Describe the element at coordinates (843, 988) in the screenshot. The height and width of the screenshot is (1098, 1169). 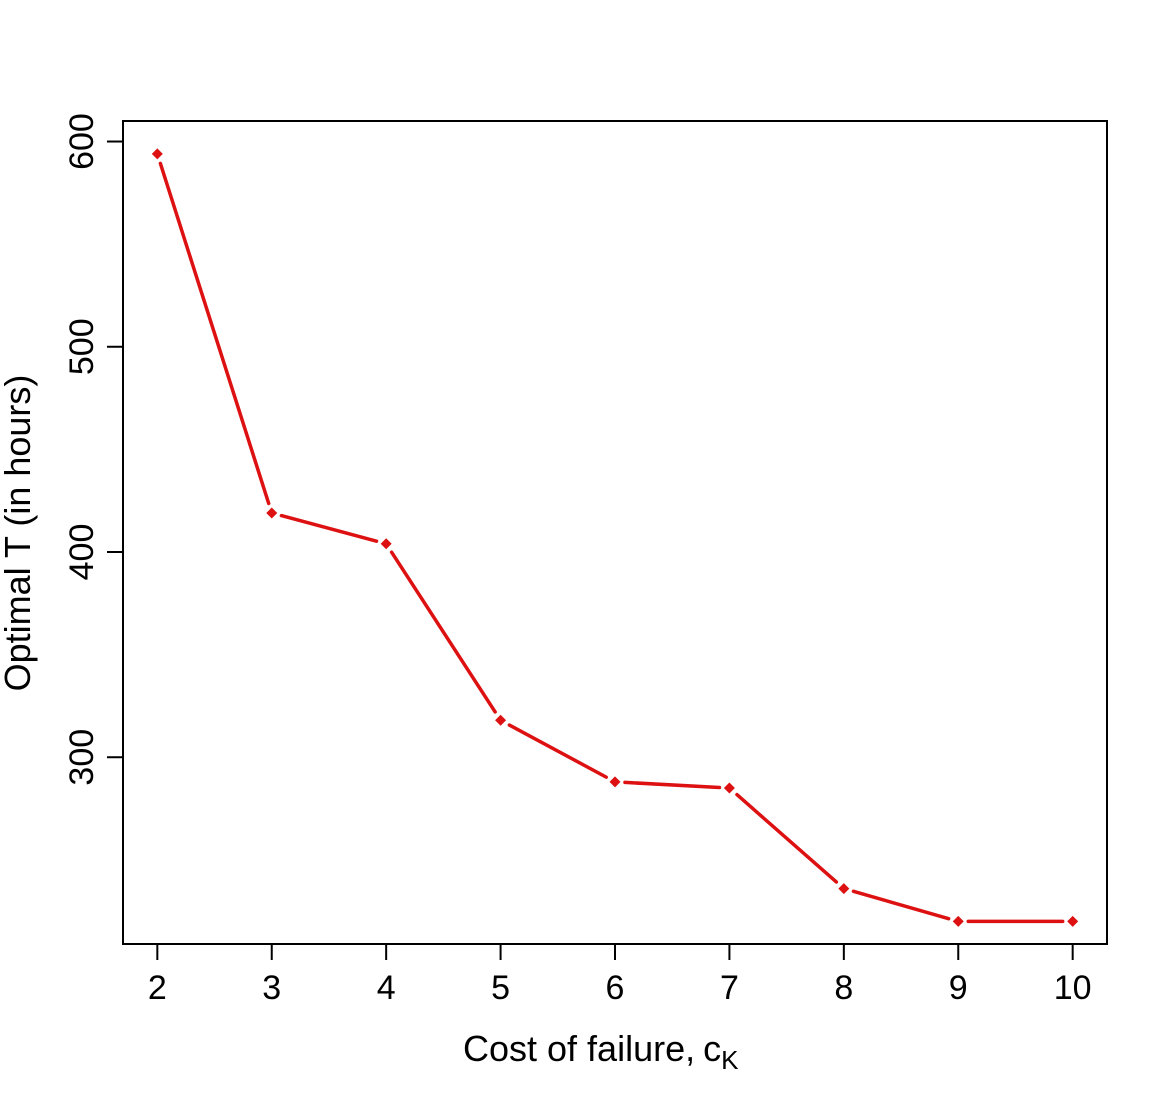
I see `x-tick-label: 8` at that location.